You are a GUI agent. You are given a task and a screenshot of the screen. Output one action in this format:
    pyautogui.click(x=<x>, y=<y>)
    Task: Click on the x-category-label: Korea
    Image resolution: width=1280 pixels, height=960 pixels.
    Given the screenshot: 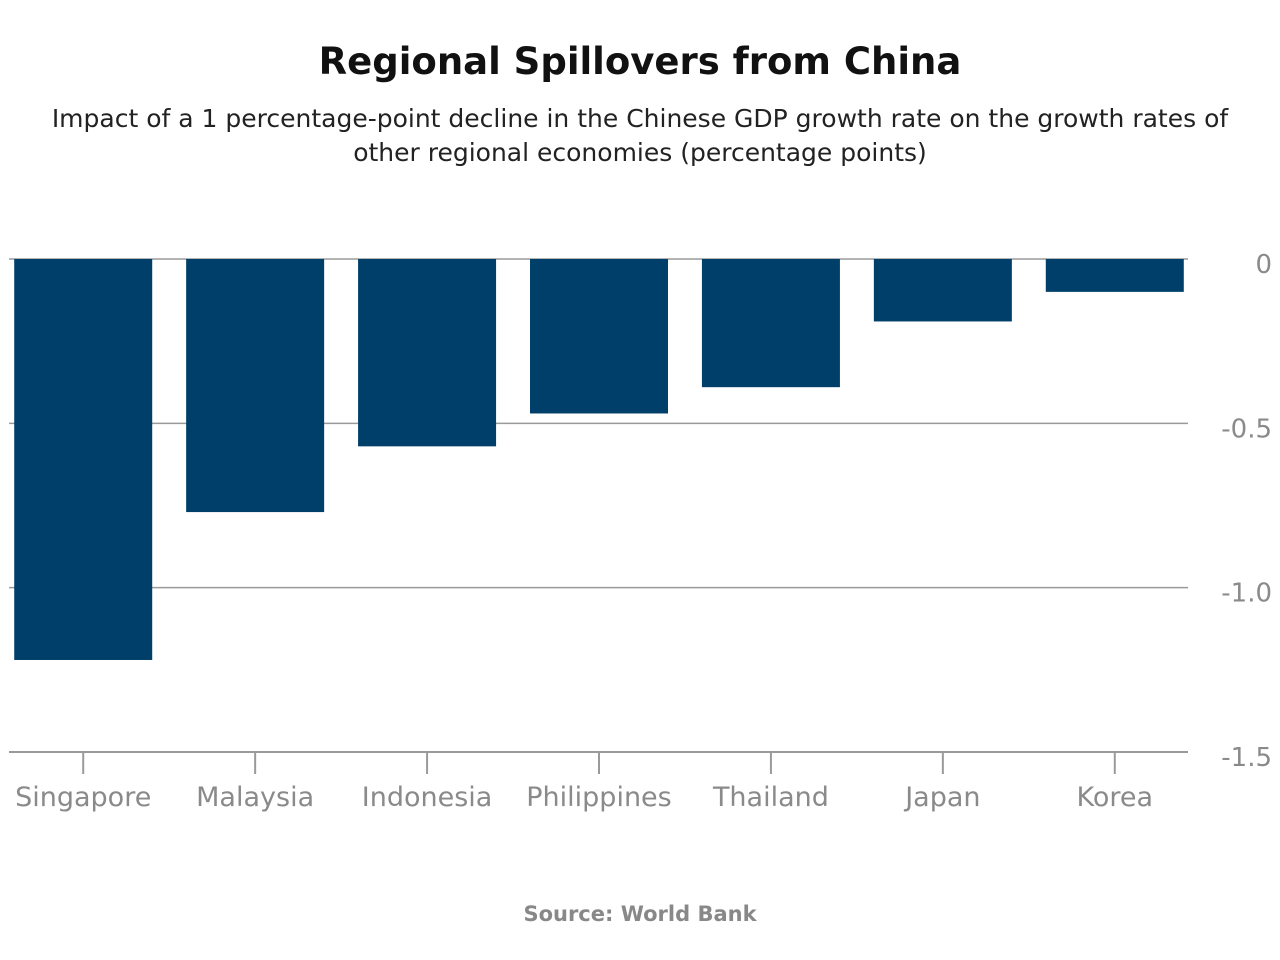 What is the action you would take?
    pyautogui.click(x=1115, y=797)
    